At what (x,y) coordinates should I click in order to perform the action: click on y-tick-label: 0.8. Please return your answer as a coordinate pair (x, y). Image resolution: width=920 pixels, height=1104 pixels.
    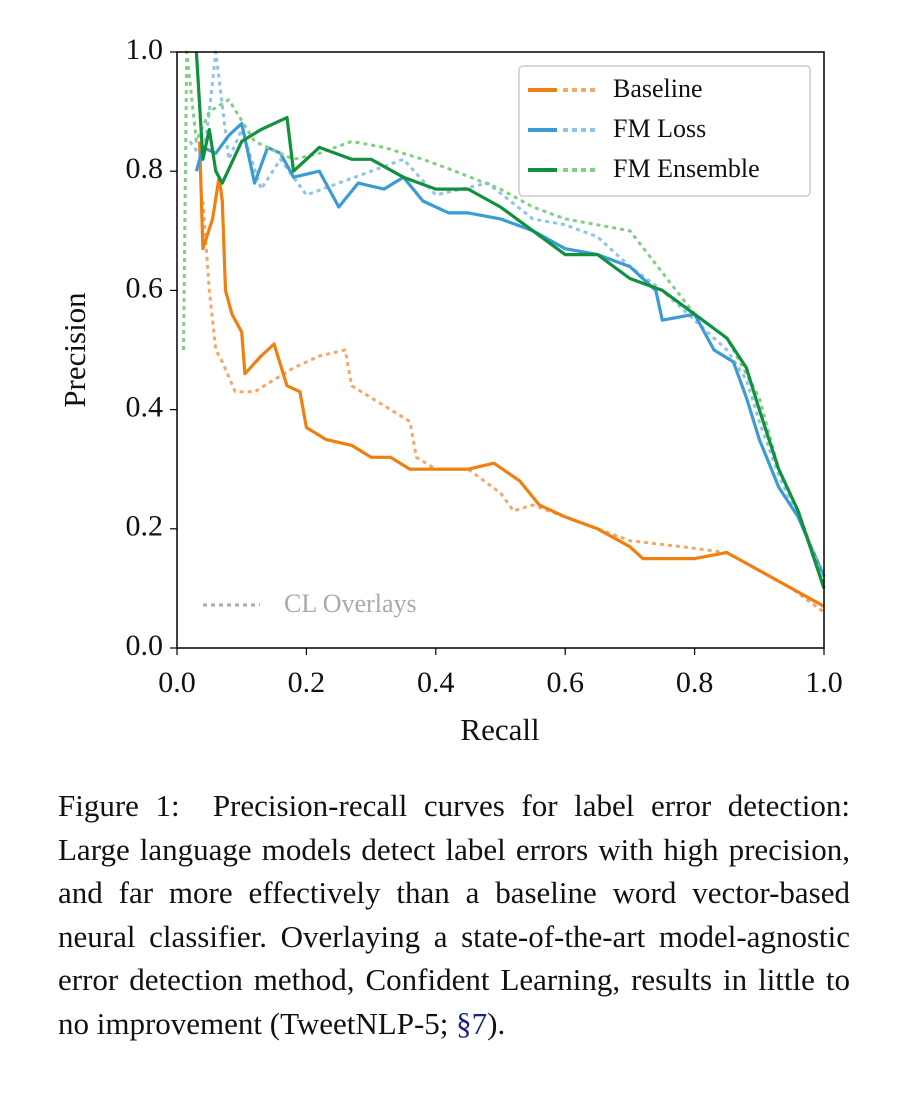
    Looking at the image, I should click on (145, 168).